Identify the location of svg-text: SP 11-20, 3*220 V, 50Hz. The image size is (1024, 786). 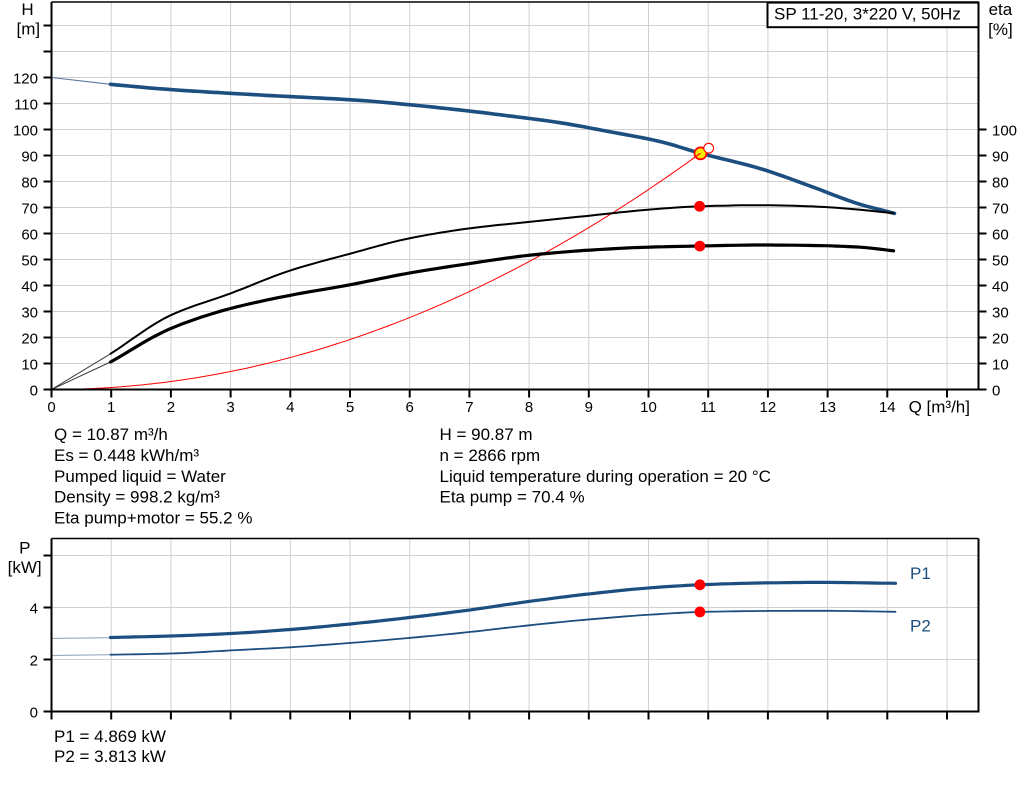
(867, 13).